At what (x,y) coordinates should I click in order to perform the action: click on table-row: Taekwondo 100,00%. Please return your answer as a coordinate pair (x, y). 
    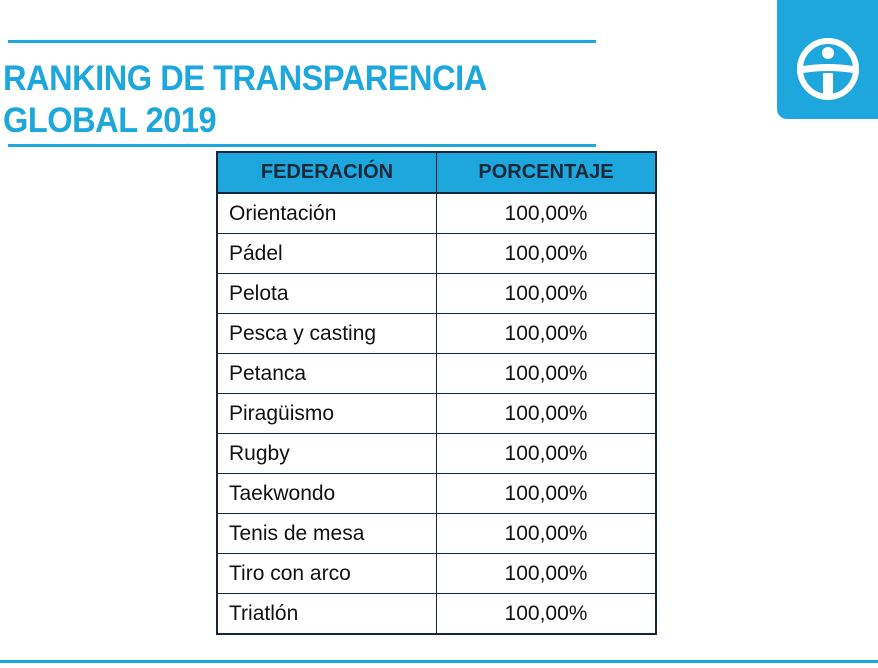
    Looking at the image, I should click on (436, 493).